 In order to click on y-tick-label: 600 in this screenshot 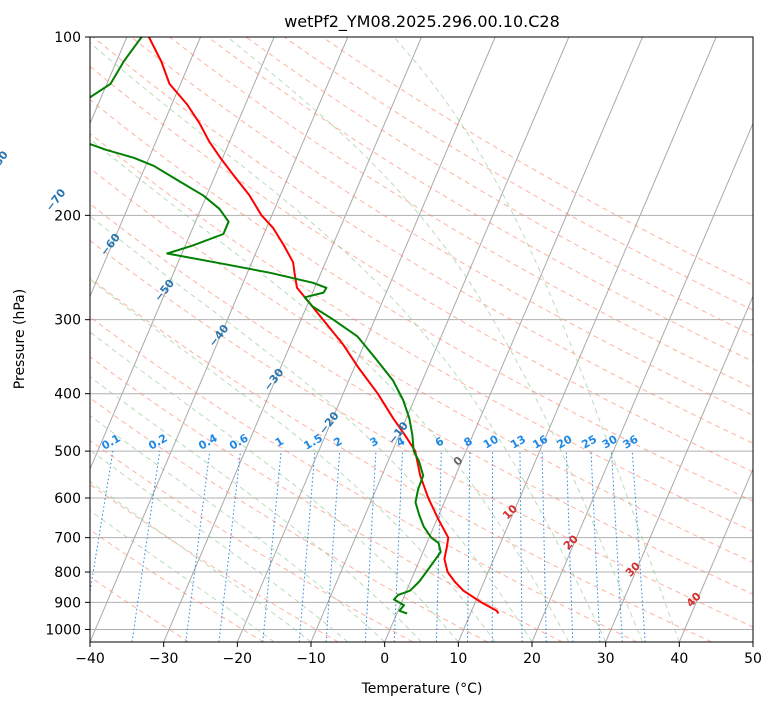, I will do `click(67, 499)`.